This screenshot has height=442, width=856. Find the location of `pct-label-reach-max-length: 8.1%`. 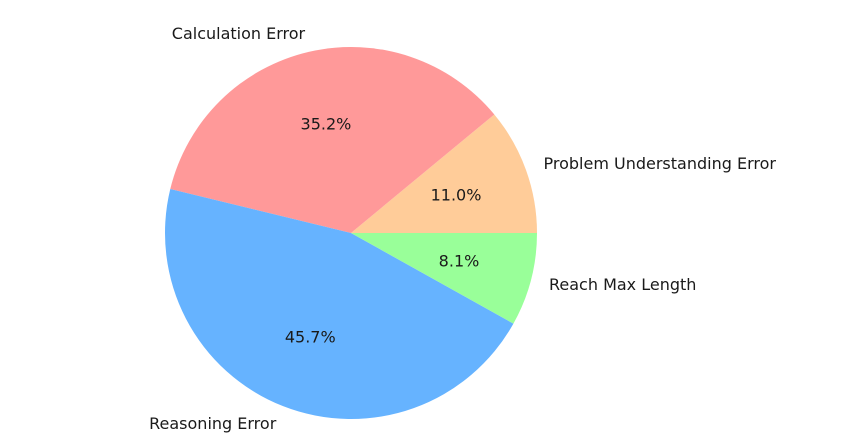

pct-label-reach-max-length: 8.1% is located at coordinates (459, 261).